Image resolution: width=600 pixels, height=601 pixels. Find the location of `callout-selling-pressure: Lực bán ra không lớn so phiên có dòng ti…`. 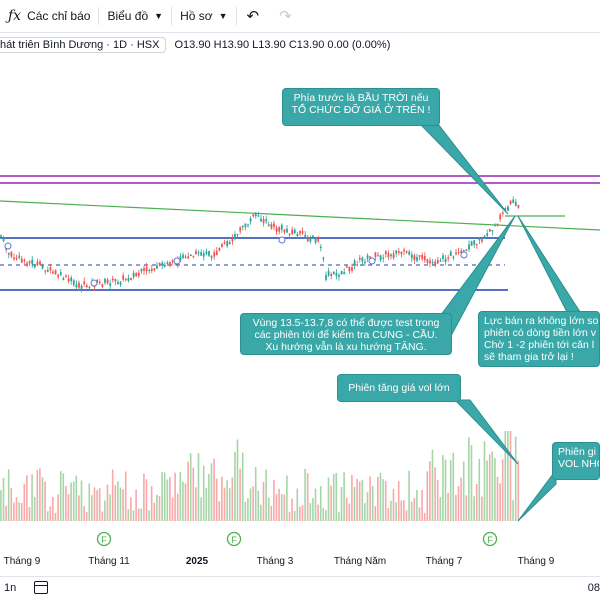

callout-selling-pressure: Lực bán ra không lớn so phiên có dòng ti… is located at coordinates (539, 339).